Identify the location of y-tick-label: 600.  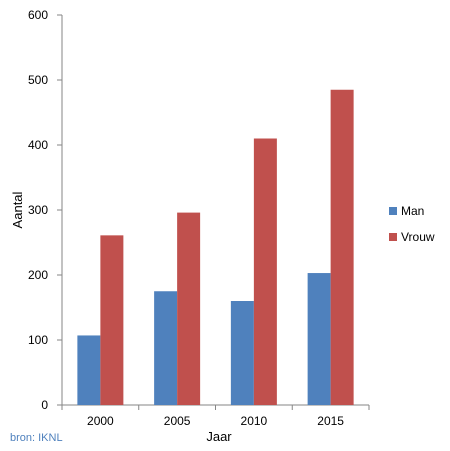
(38, 15).